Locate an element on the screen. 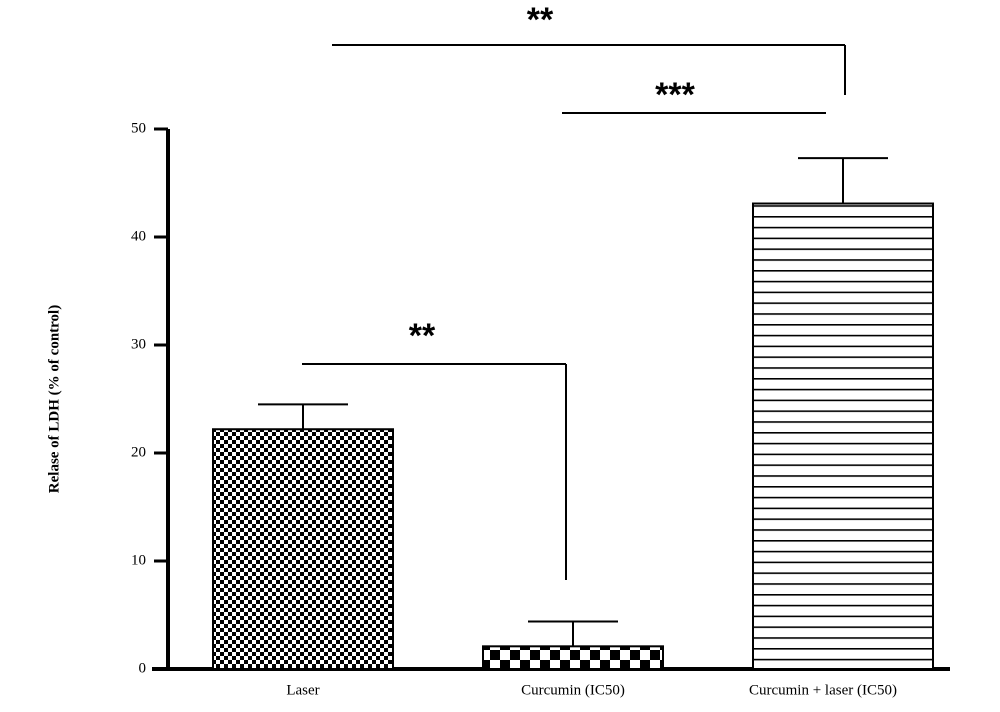  y-axis-label: Relase of LDH (% of control) is located at coordinates (54, 399).